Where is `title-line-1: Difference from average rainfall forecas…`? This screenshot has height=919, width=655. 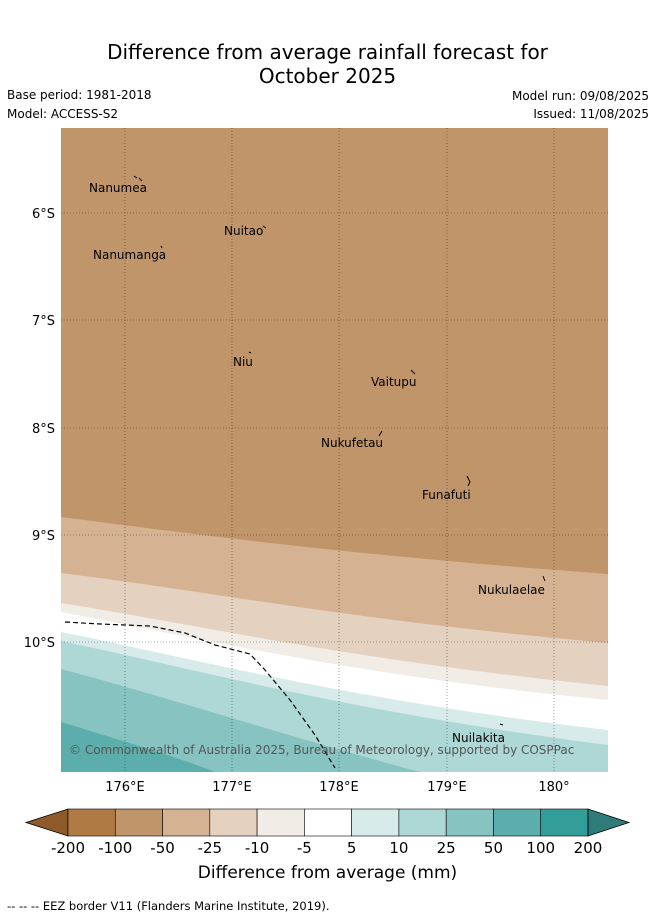 title-line-1: Difference from average rainfall forecas… is located at coordinates (327, 52).